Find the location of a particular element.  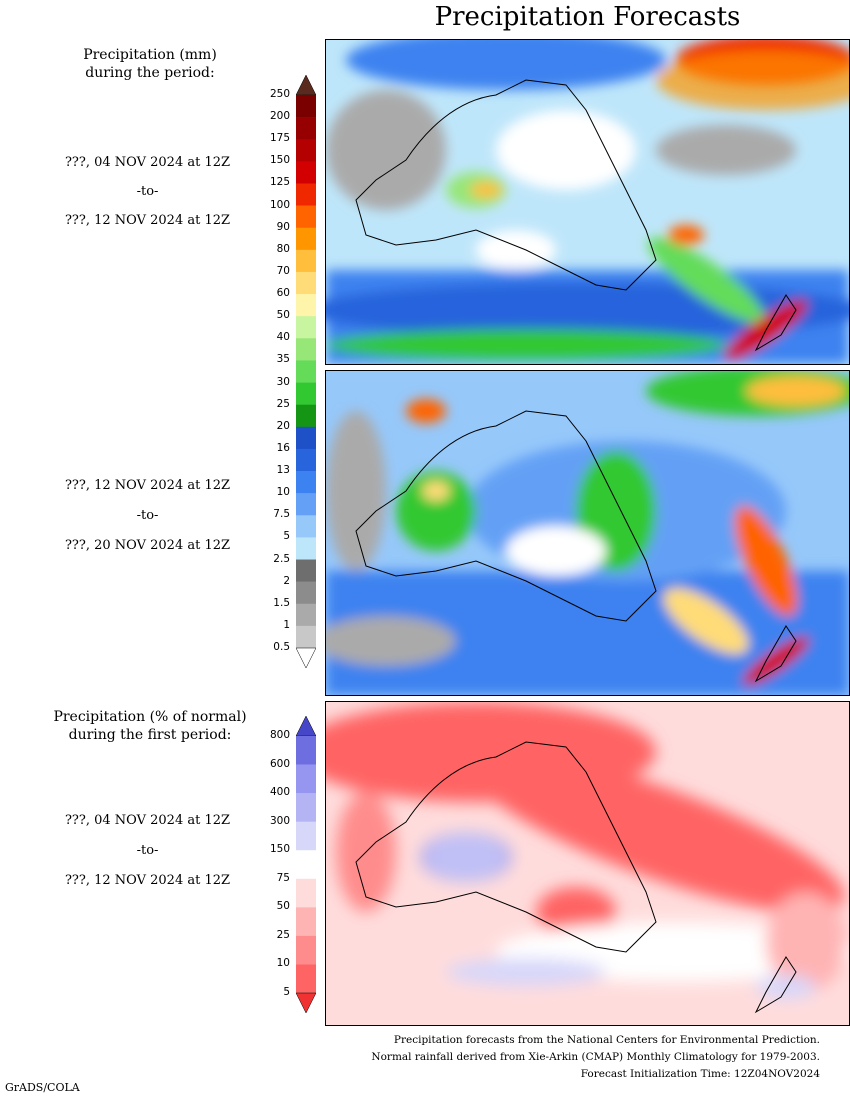

panel3-date-end: ???, 12 NOV 2024 at 12Z is located at coordinates (147, 880).